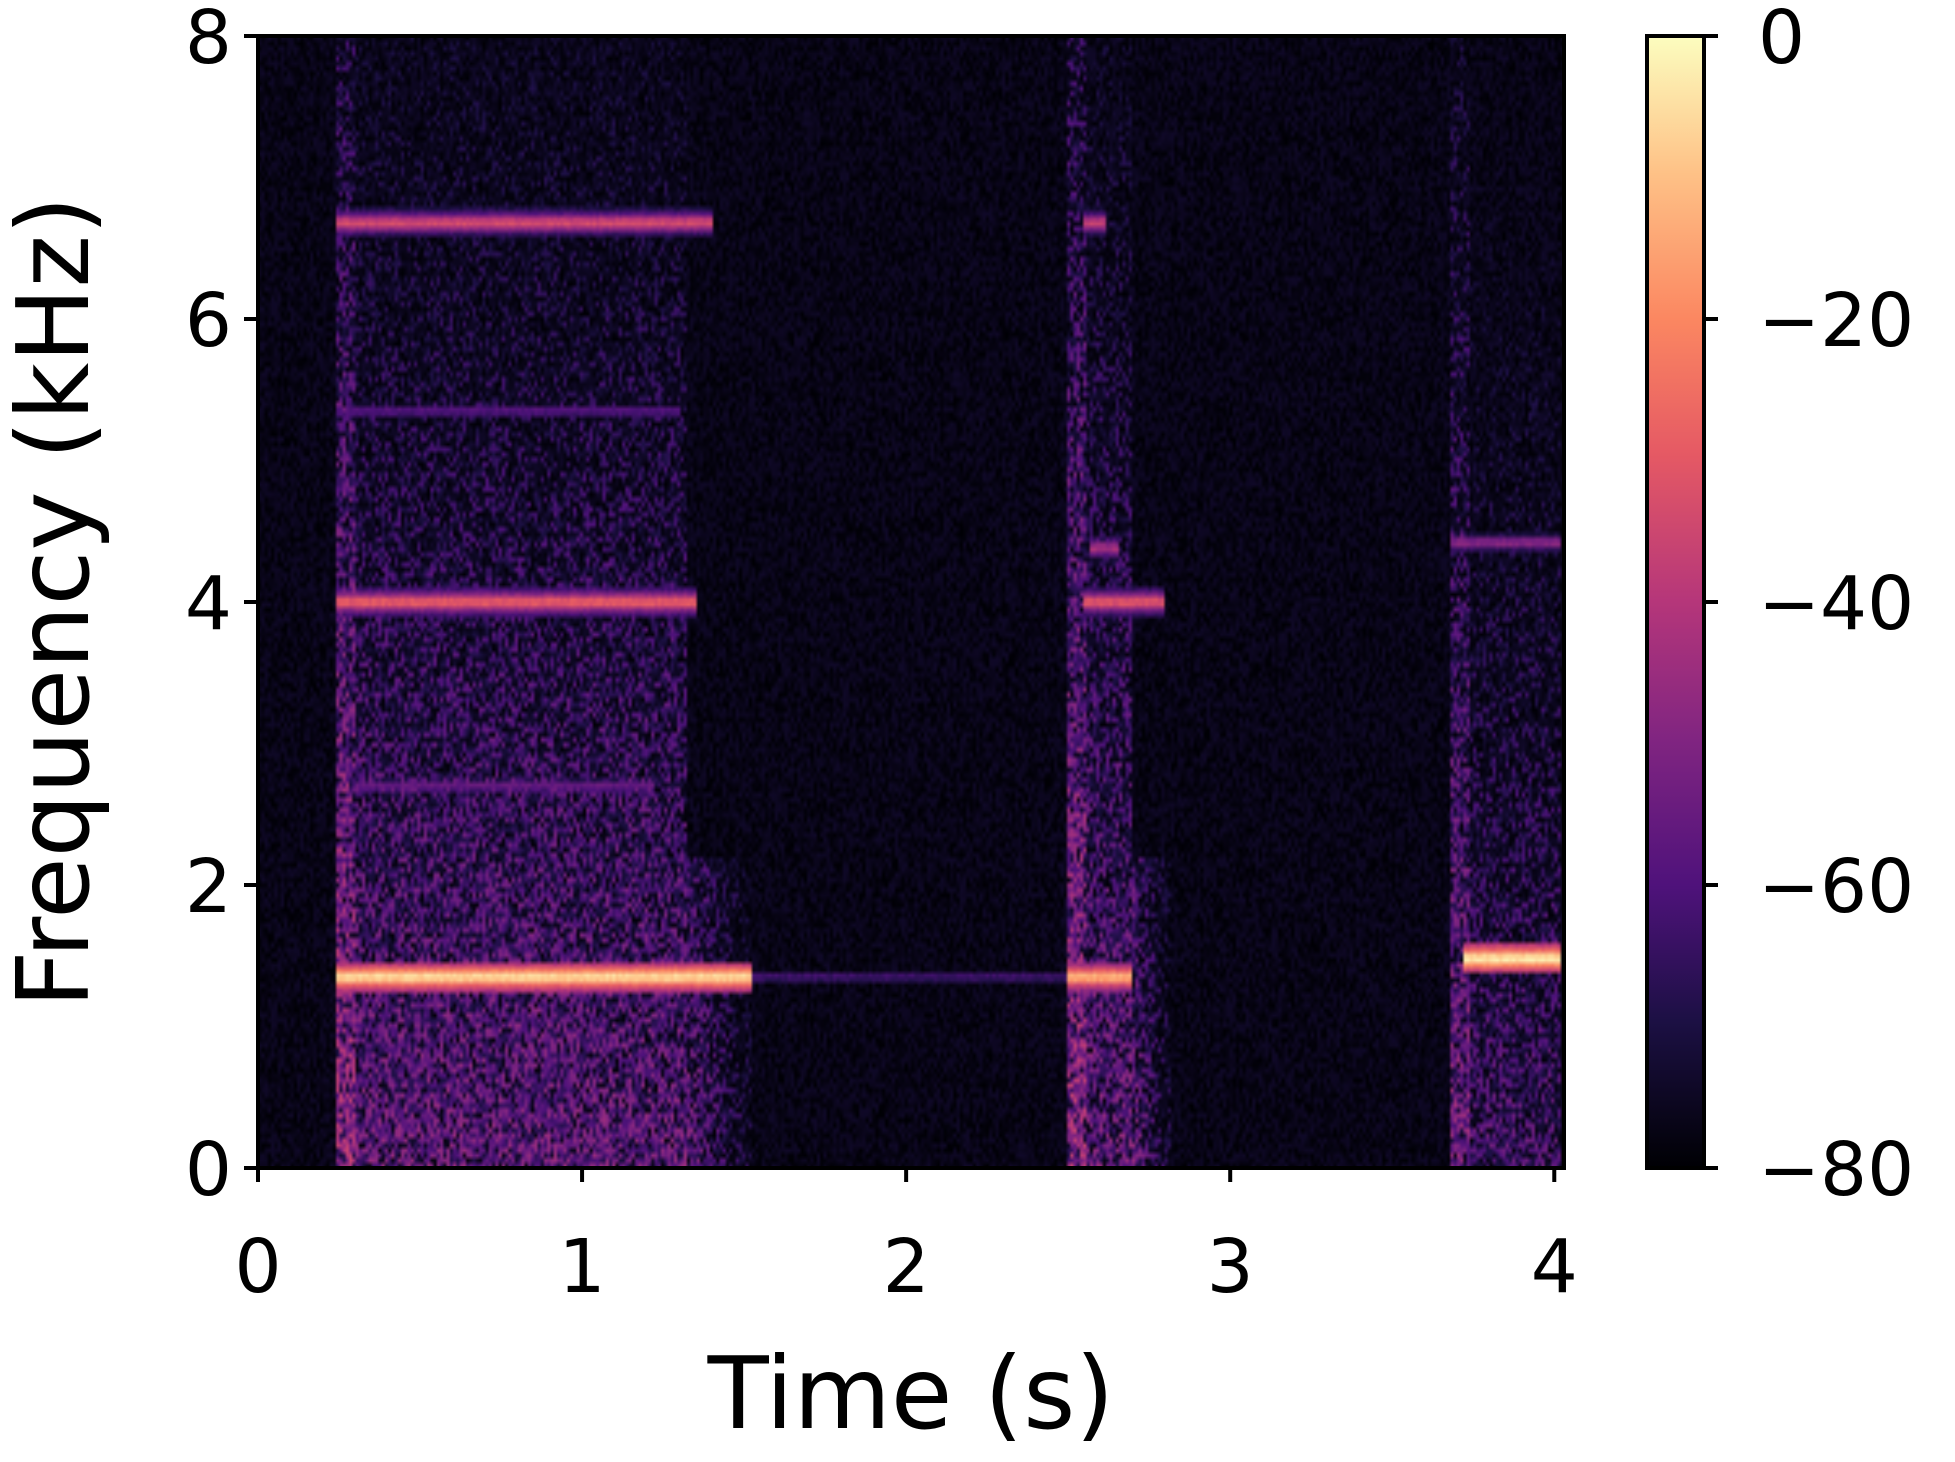  What do you see at coordinates (582, 1267) in the screenshot?
I see `x-tick-label: 1` at bounding box center [582, 1267].